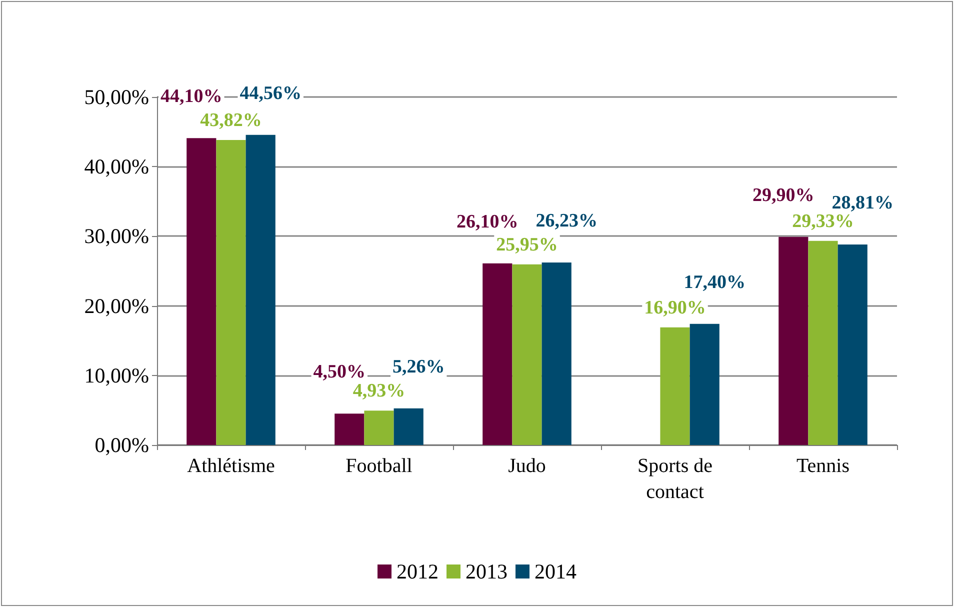  I want to click on x-tick-label: Judo, so click(527, 466).